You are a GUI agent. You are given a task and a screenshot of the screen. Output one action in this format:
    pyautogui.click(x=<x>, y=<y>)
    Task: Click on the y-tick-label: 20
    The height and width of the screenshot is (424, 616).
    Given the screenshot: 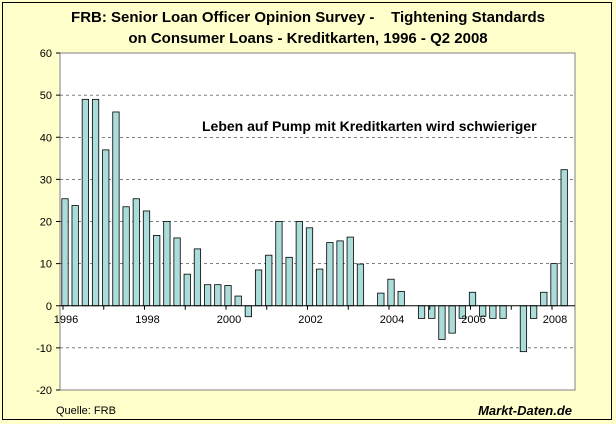 What is the action you would take?
    pyautogui.click(x=46, y=223)
    